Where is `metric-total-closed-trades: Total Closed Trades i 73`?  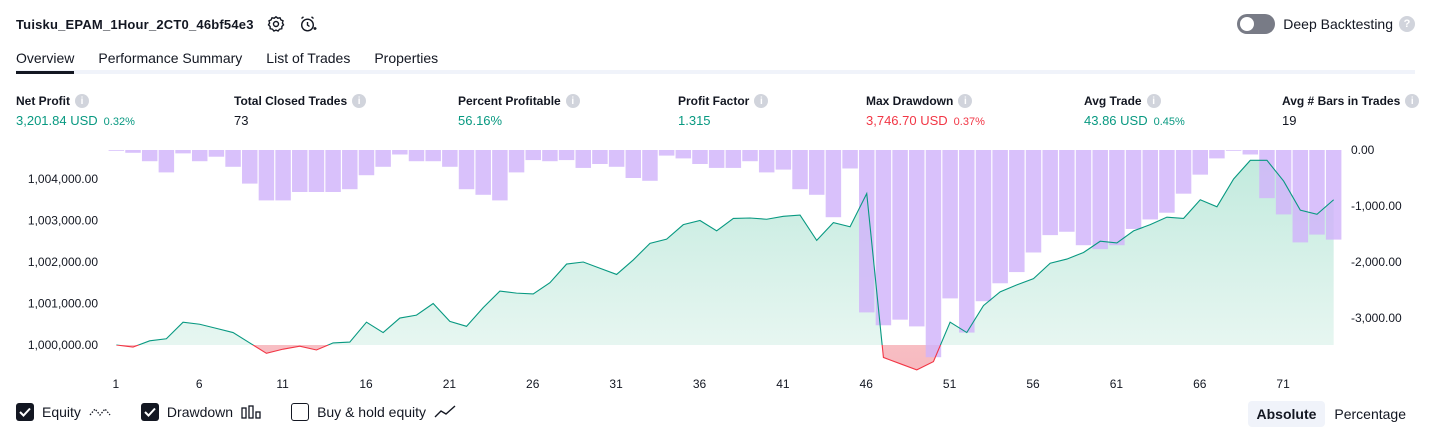 metric-total-closed-trades: Total Closed Trades i 73 is located at coordinates (300, 111).